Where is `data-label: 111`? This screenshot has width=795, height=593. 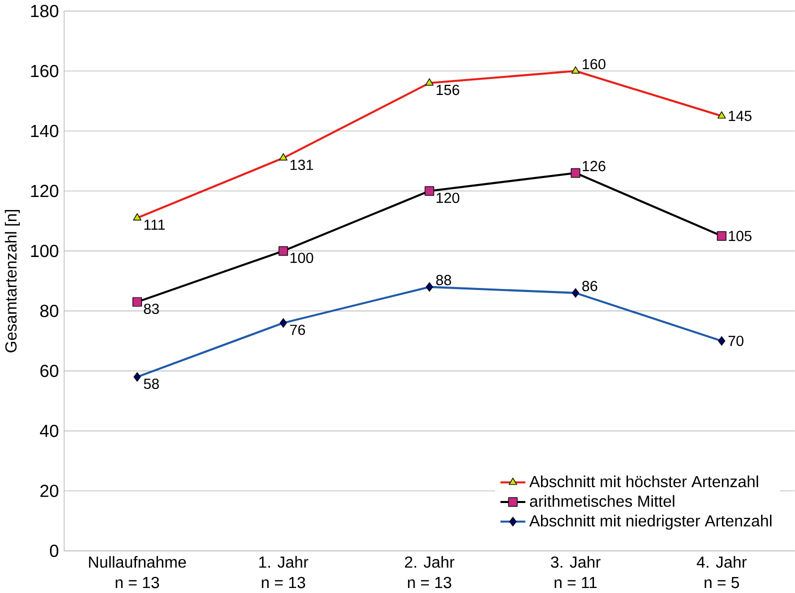
data-label: 111 is located at coordinates (154, 225).